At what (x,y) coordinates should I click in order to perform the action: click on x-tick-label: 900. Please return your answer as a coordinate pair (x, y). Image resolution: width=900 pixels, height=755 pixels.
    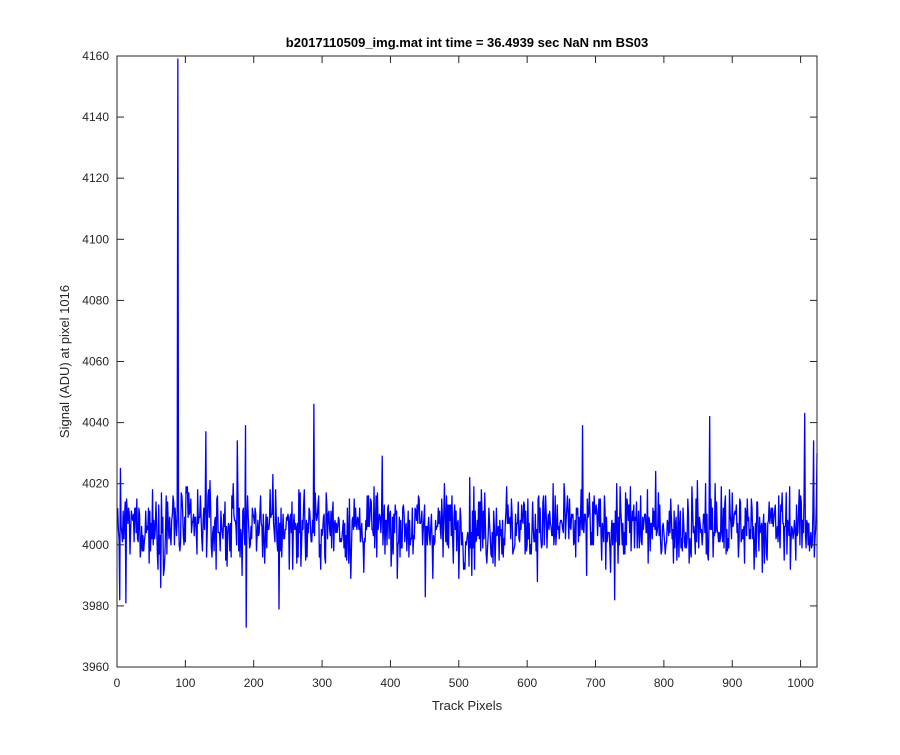
    Looking at the image, I should click on (732, 683).